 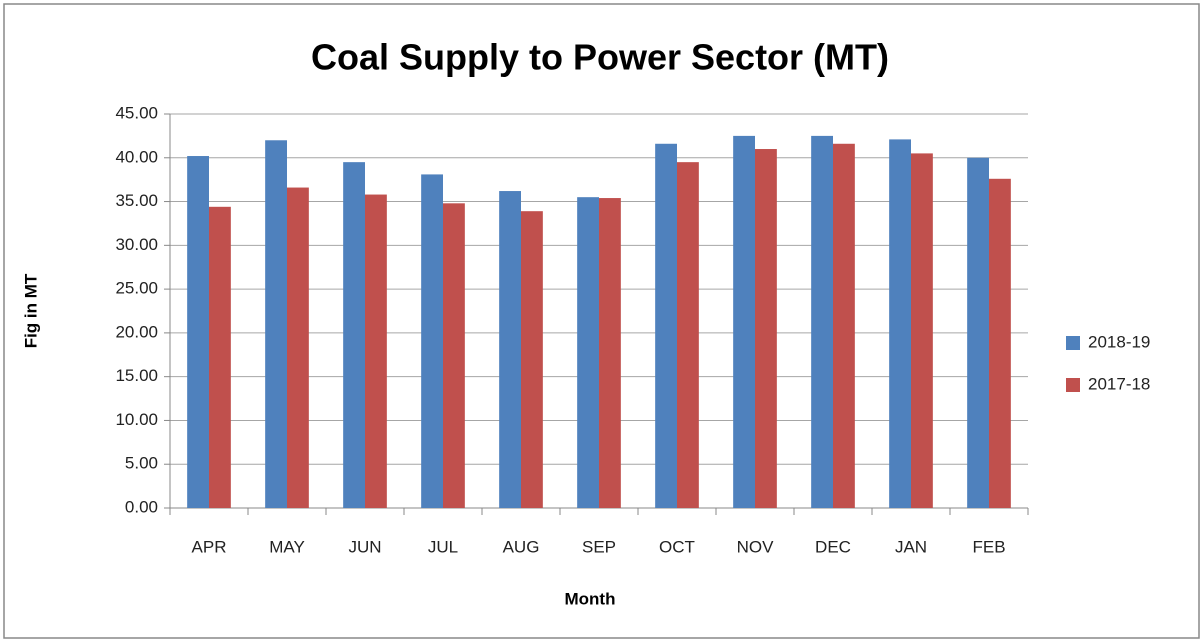 What do you see at coordinates (141, 506) in the screenshot?
I see `y-tick-label: 0.00` at bounding box center [141, 506].